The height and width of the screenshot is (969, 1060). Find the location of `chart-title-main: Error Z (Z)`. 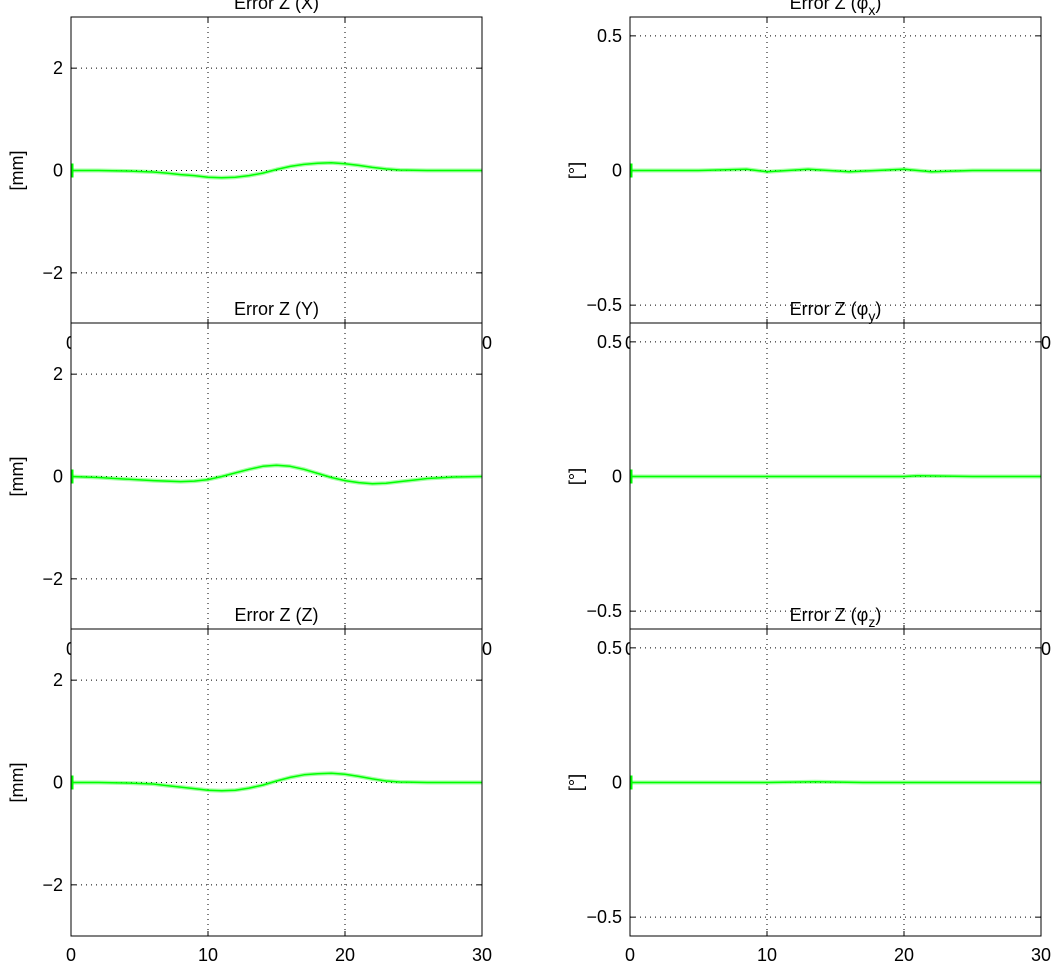

chart-title-main: Error Z (Z) is located at coordinates (277, 615).